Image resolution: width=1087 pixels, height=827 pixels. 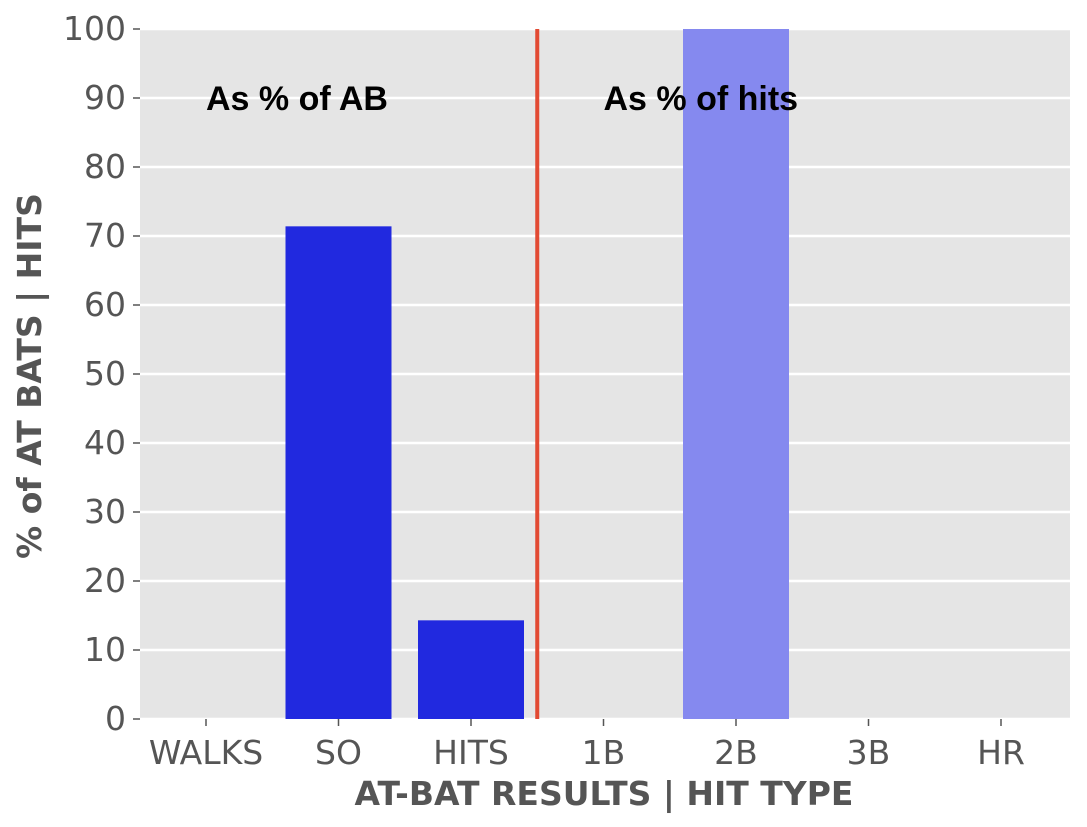 I want to click on y-axis-ticks: 0 10 20 30 40 50 60 70 80 90 100, so click(x=101, y=373).